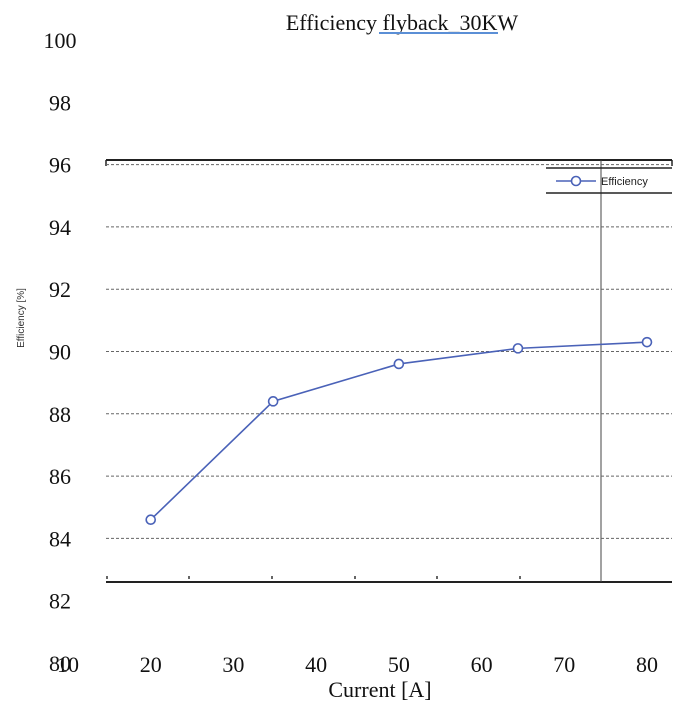 This screenshot has height=704, width=678. I want to click on y-axis-label: Efficiency [%], so click(21, 318).